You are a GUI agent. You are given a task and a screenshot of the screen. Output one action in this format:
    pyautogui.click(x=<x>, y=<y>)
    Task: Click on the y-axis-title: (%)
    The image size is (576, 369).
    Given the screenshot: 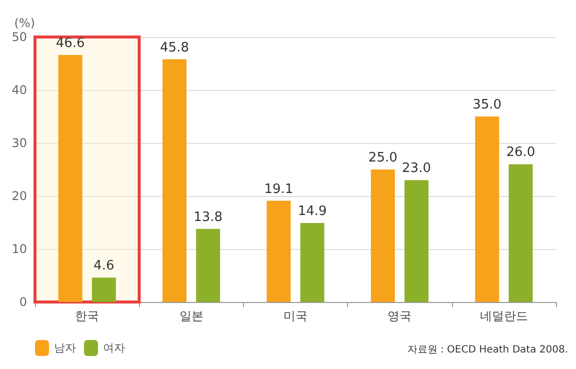 What is the action you would take?
    pyautogui.click(x=24, y=23)
    